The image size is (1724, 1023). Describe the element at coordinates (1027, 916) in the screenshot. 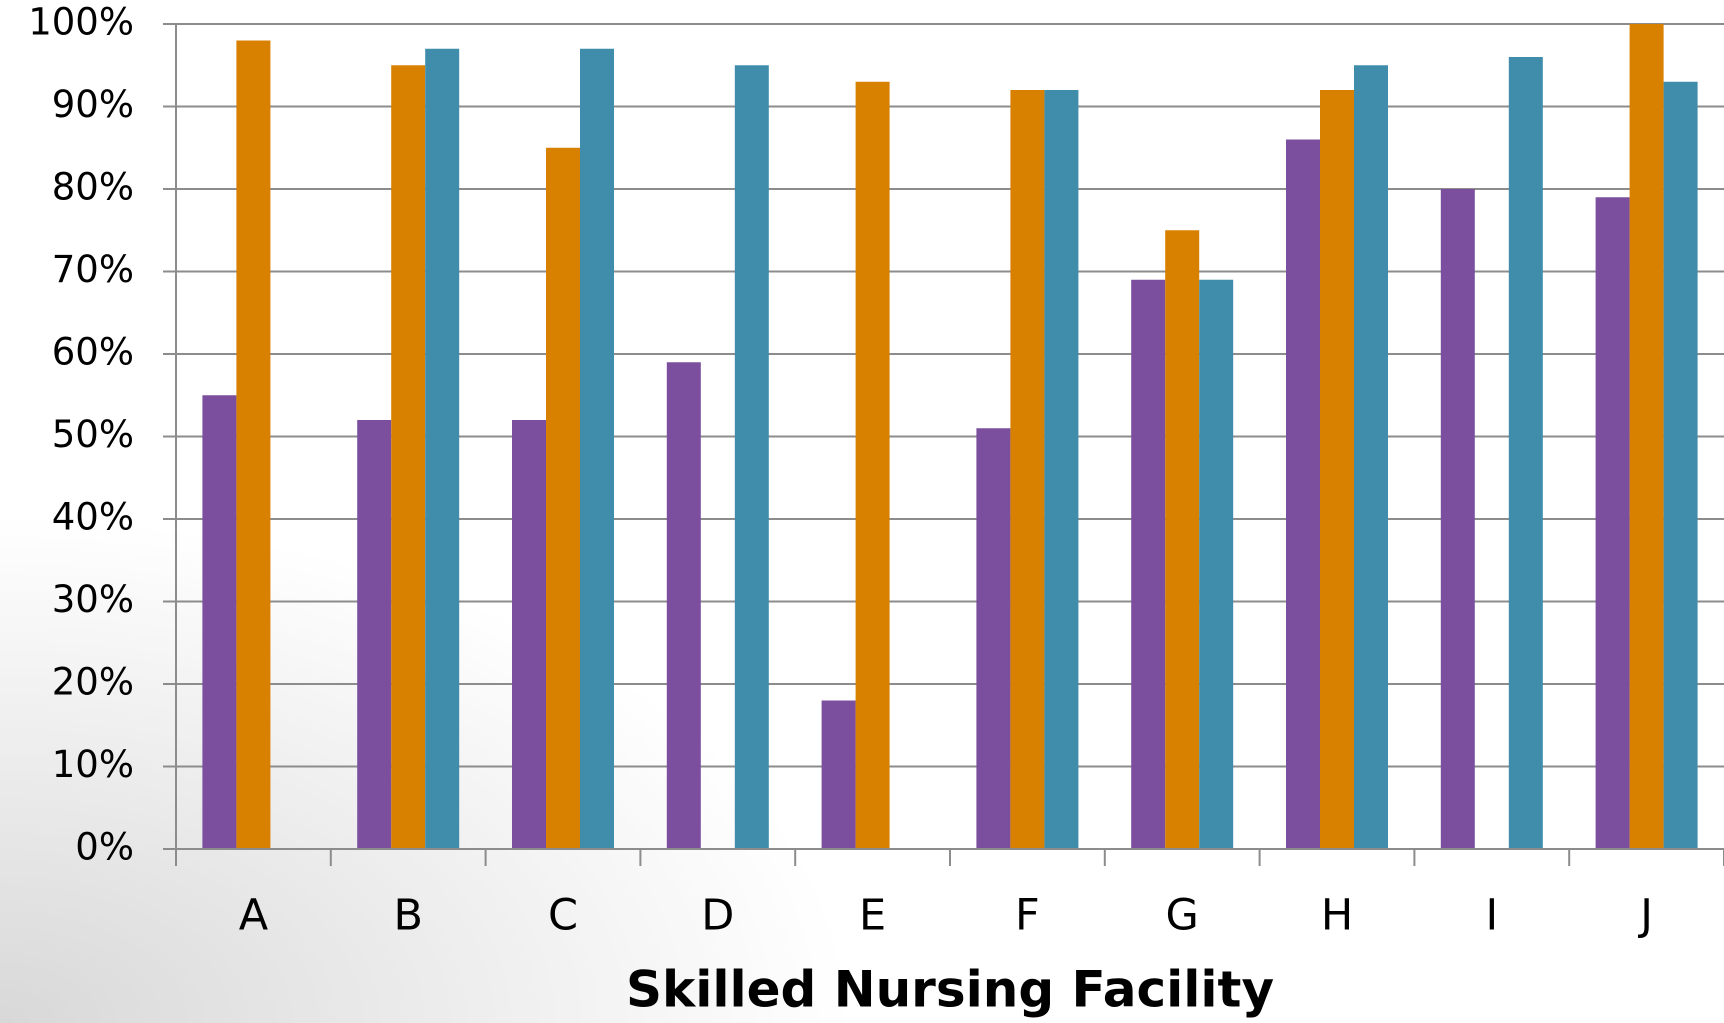

I see `x-tick-label: F` at that location.